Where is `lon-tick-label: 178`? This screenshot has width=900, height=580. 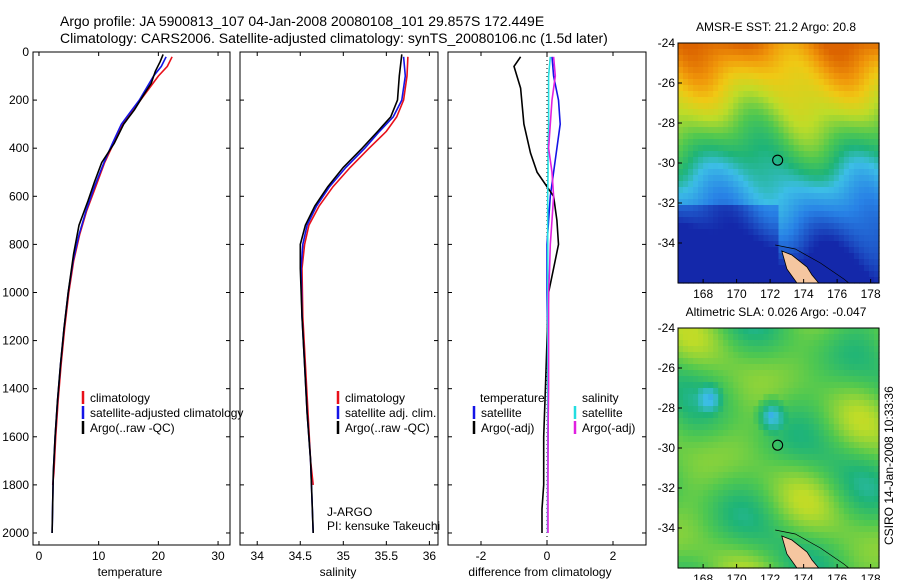 lon-tick-label: 178 is located at coordinates (871, 294).